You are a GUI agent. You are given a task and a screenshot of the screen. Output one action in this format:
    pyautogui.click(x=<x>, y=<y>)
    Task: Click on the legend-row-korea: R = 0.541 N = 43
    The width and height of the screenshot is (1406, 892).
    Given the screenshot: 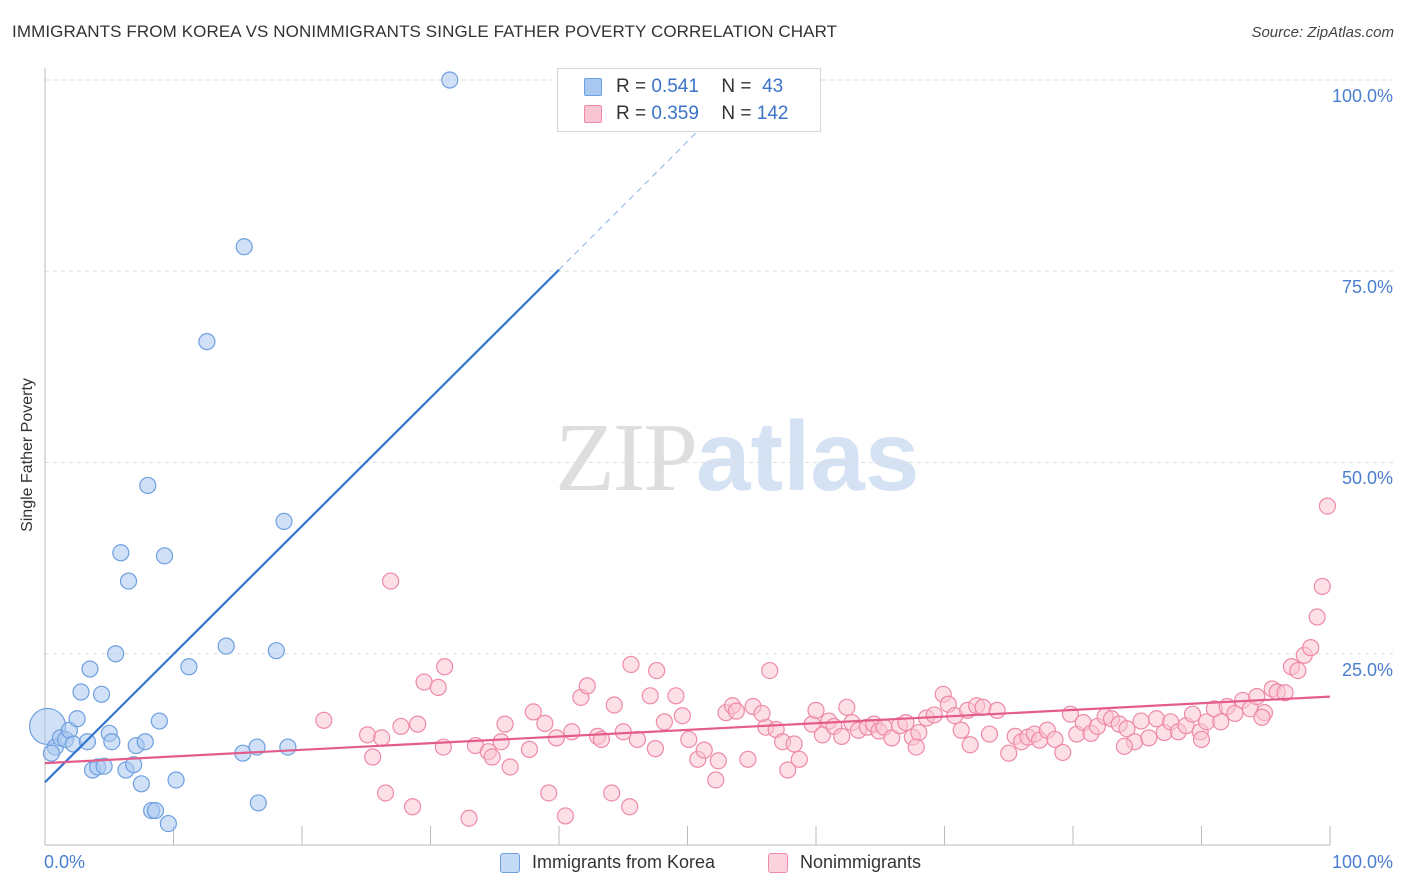 What is the action you would take?
    pyautogui.click(x=683, y=87)
    